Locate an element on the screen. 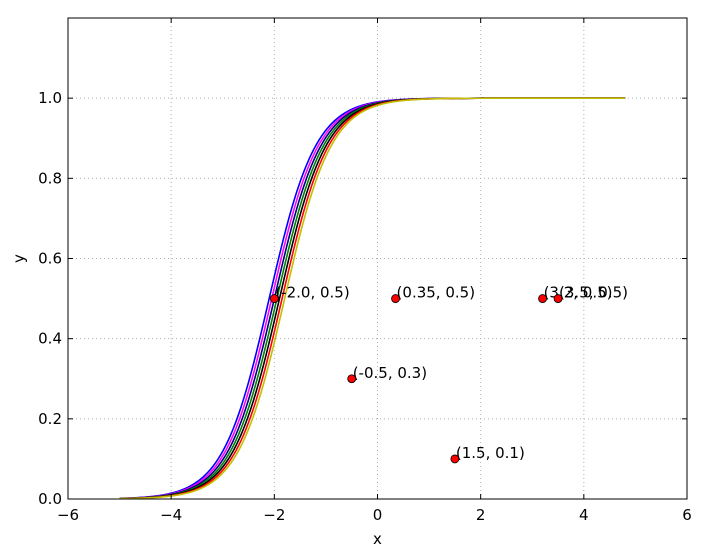 This screenshot has height=557, width=702. x-tick-label: 0 is located at coordinates (378, 515).